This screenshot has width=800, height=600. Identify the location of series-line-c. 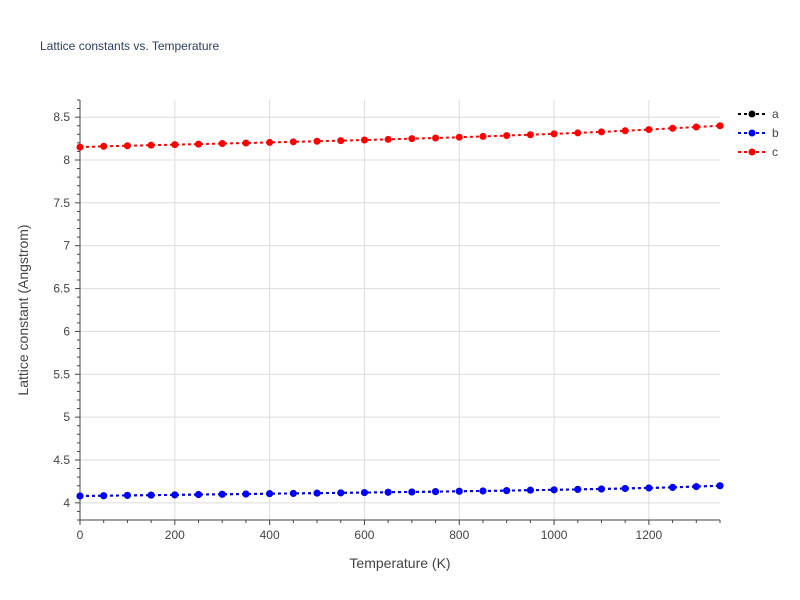
(400, 136).